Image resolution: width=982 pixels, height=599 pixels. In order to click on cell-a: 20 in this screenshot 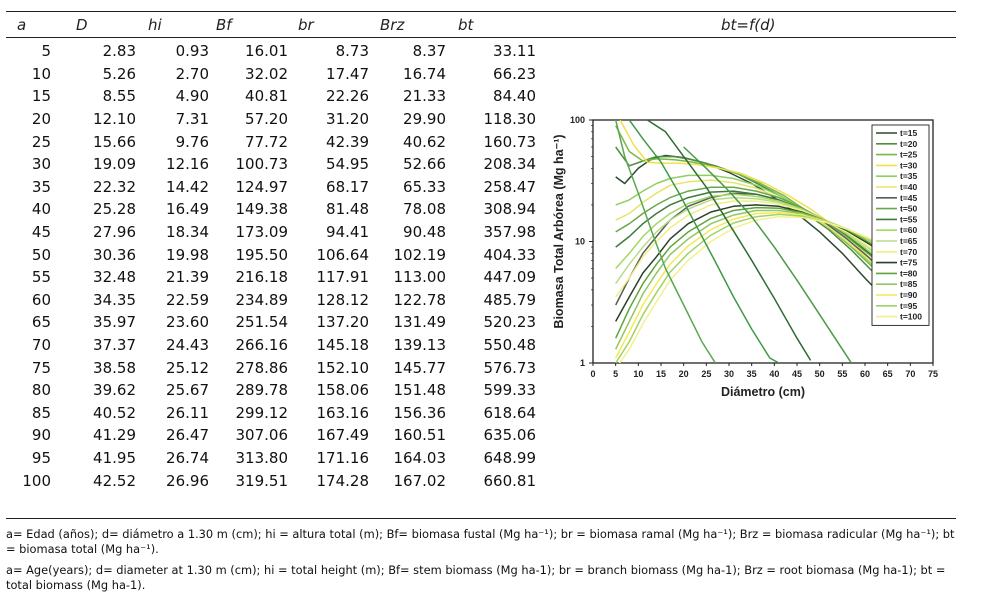, I will do `click(41, 119)`.